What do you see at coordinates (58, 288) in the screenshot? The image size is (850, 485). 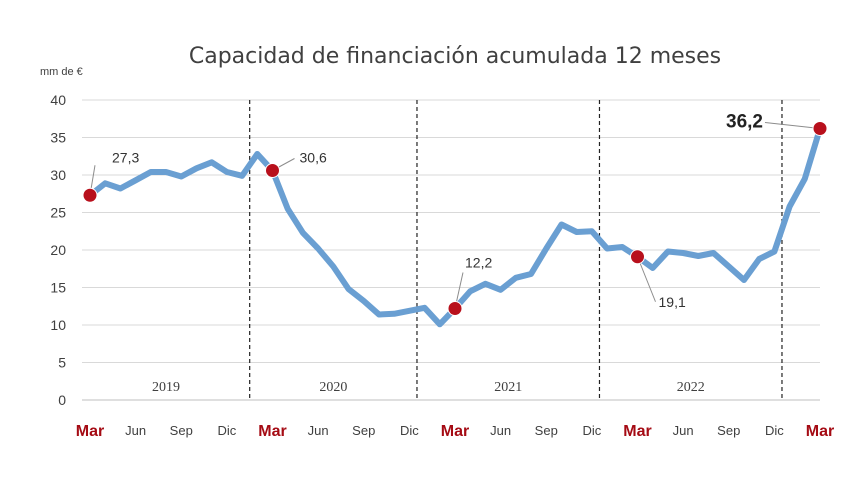 I see `y-tick-label: 15` at bounding box center [58, 288].